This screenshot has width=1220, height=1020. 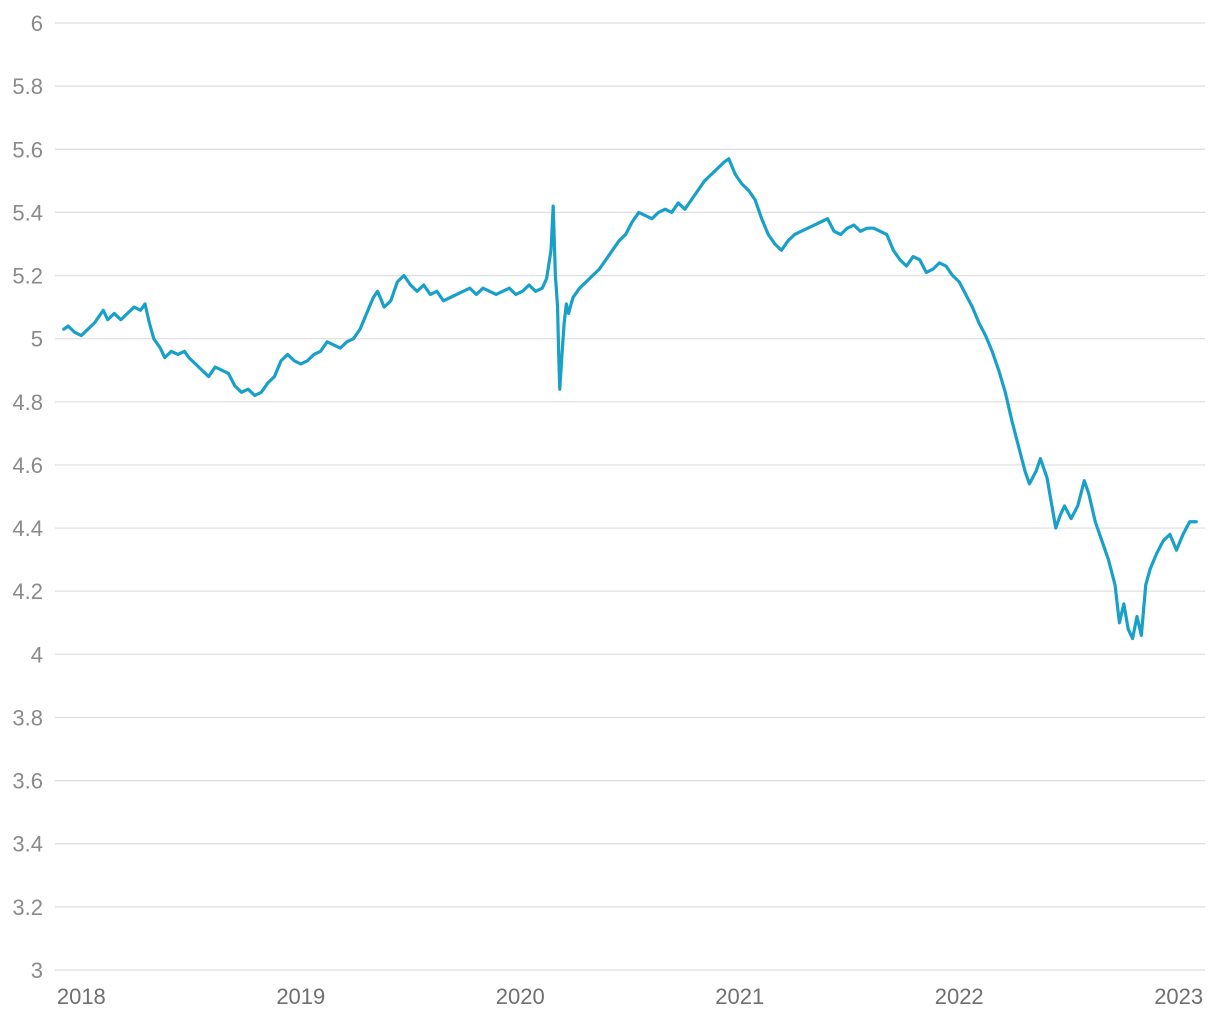 I want to click on y-tick-label: 3.8, so click(x=27, y=717).